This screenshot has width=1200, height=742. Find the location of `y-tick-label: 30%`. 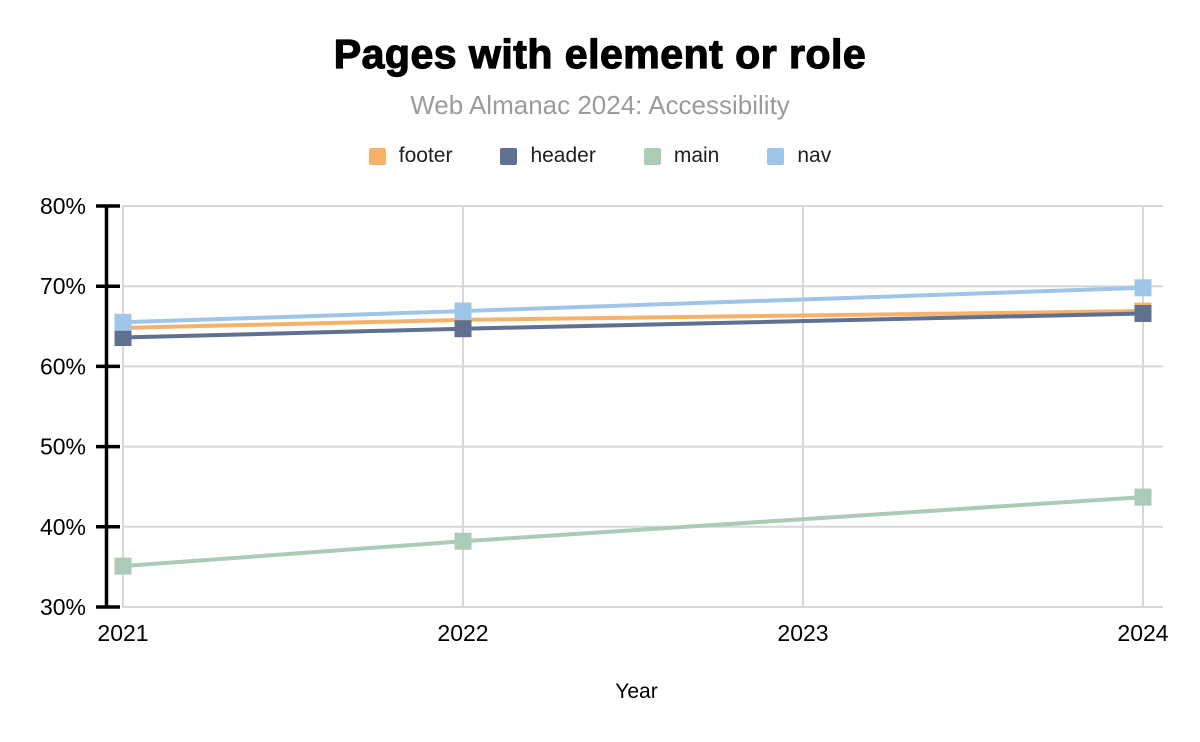

y-tick-label: 30% is located at coordinates (63, 607).